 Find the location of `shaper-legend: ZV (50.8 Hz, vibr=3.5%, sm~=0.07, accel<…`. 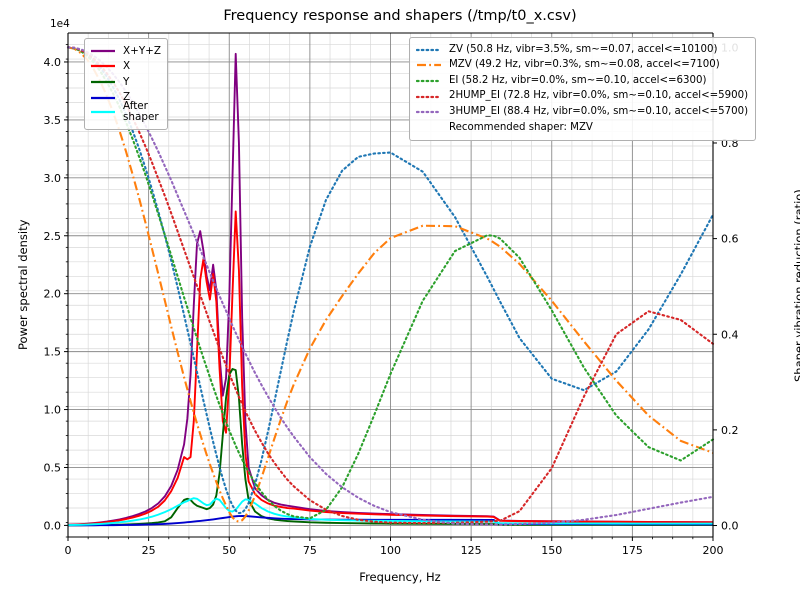

shaper-legend: ZV (50.8 Hz, vibr=3.5%, sm~=0.07, accel<… is located at coordinates (583, 89).